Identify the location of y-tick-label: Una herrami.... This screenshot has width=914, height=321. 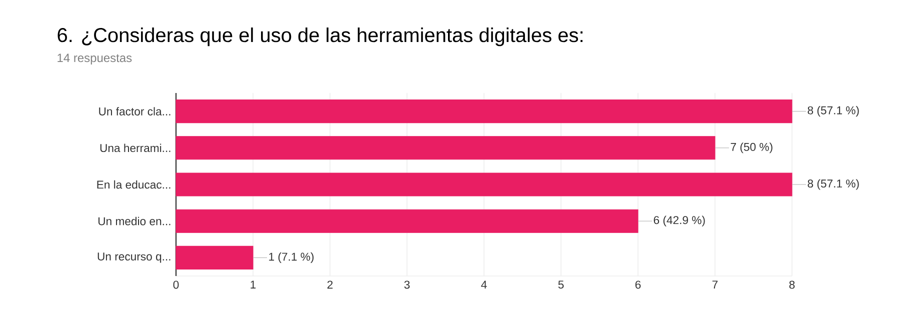
(135, 148).